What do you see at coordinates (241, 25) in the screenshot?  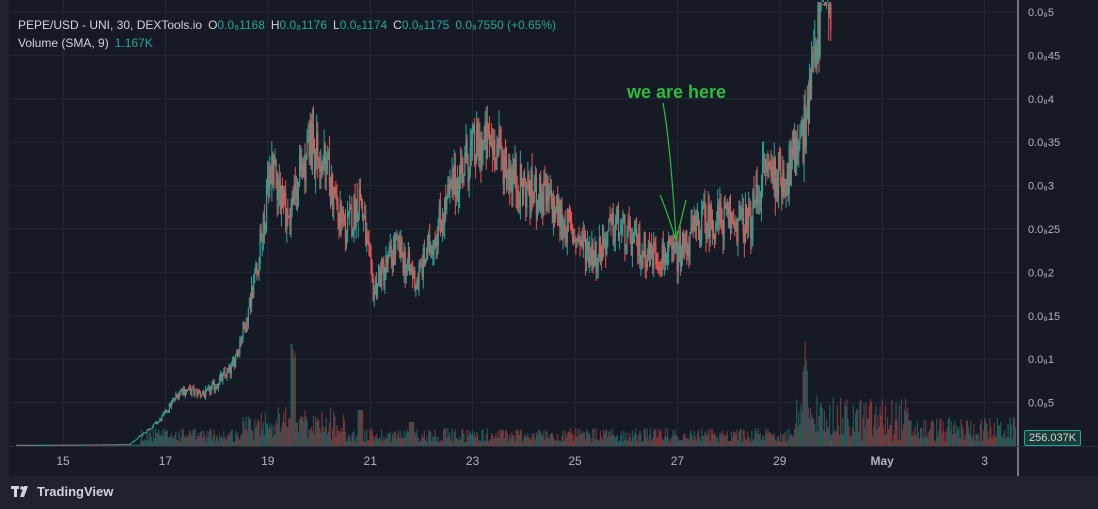 I see `open-value: 0.0₈1168` at bounding box center [241, 25].